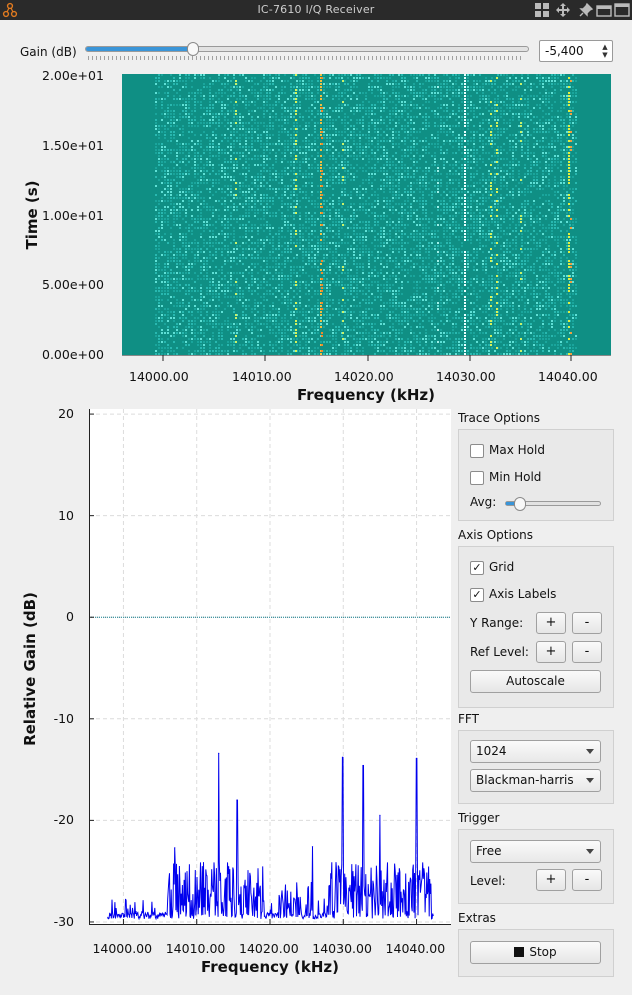 This screenshot has height=995, width=632. I want to click on stop-button: Stop, so click(535, 952).